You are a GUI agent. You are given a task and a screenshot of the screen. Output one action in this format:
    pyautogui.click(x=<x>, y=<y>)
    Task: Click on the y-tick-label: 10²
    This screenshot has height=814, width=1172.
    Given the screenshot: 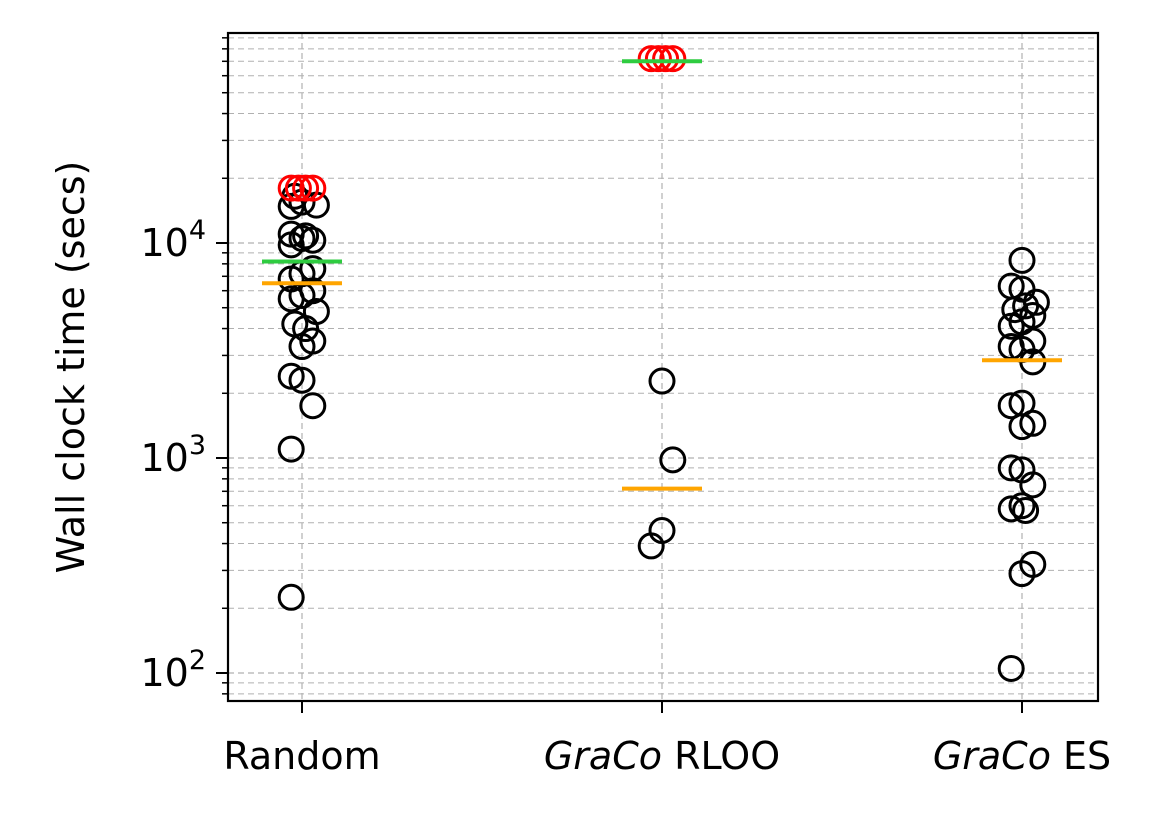 What is the action you would take?
    pyautogui.click(x=173, y=670)
    